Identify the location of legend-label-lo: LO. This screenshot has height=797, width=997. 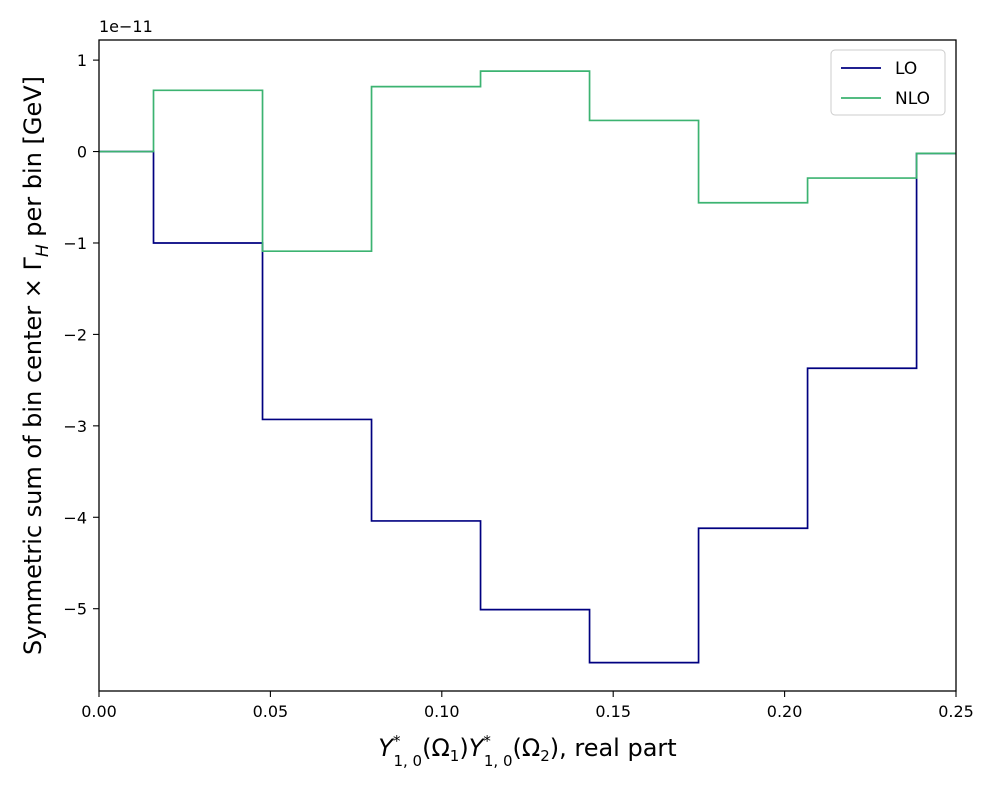
(906, 69).